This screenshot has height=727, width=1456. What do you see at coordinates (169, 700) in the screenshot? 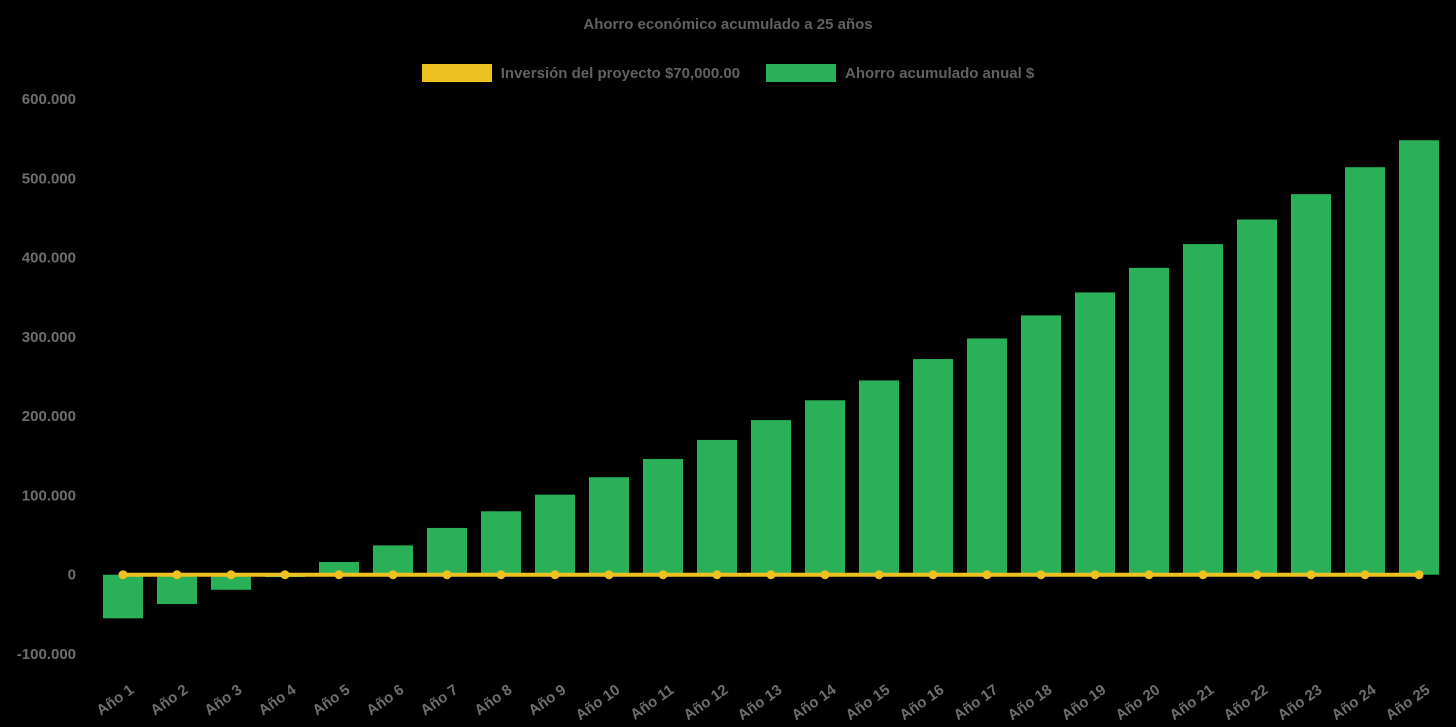
I see `x-tick-label-2: Año 2` at bounding box center [169, 700].